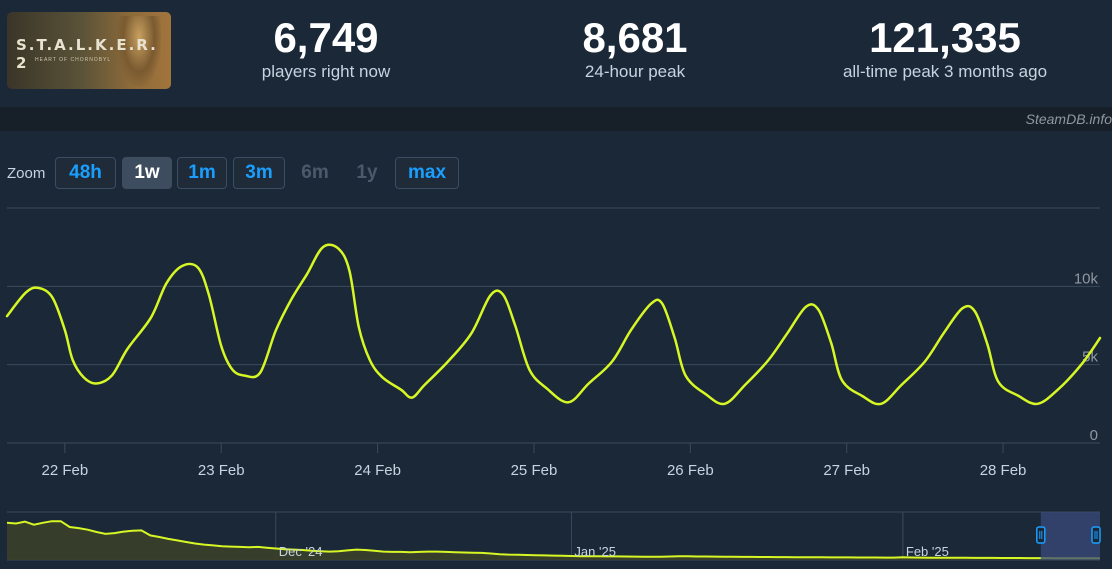 This screenshot has height=569, width=1112. What do you see at coordinates (377, 470) in the screenshot?
I see `x-tick-label: 24 Feb` at bounding box center [377, 470].